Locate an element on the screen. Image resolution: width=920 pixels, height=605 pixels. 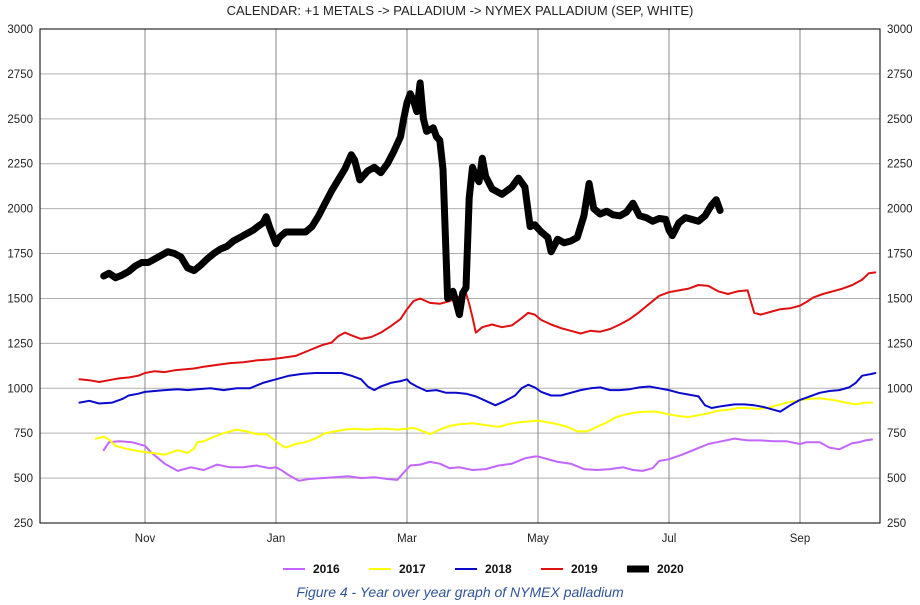
y-tick-label-right: 250 is located at coordinates (896, 524).